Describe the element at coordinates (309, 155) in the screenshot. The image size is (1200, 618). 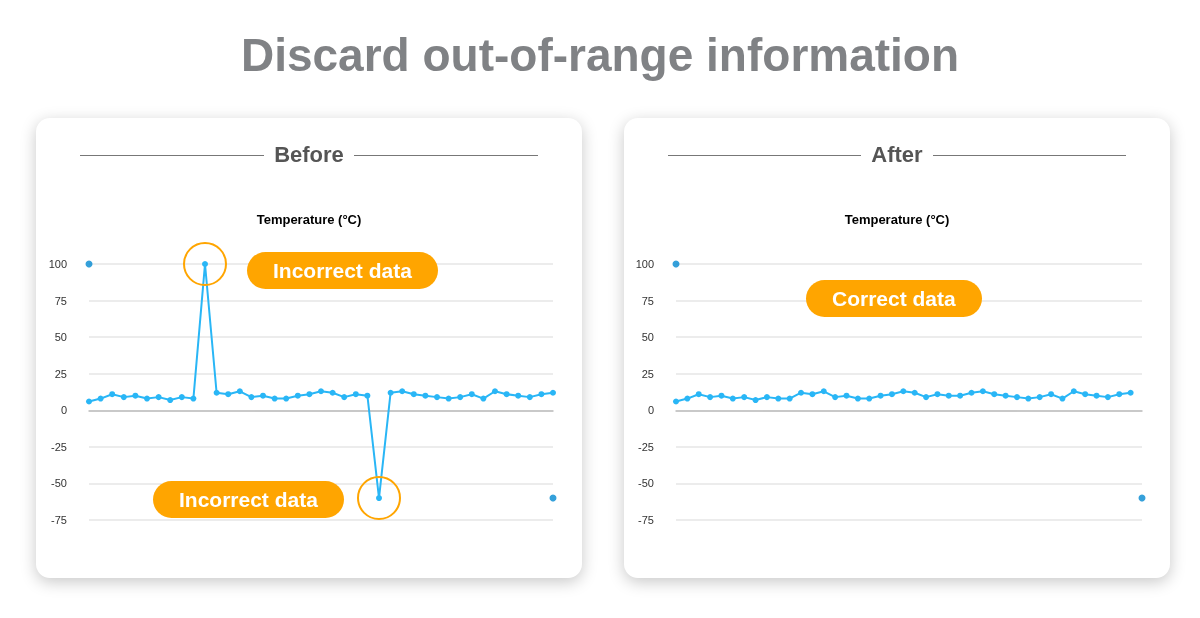
I see `chart-title: Before` at that location.